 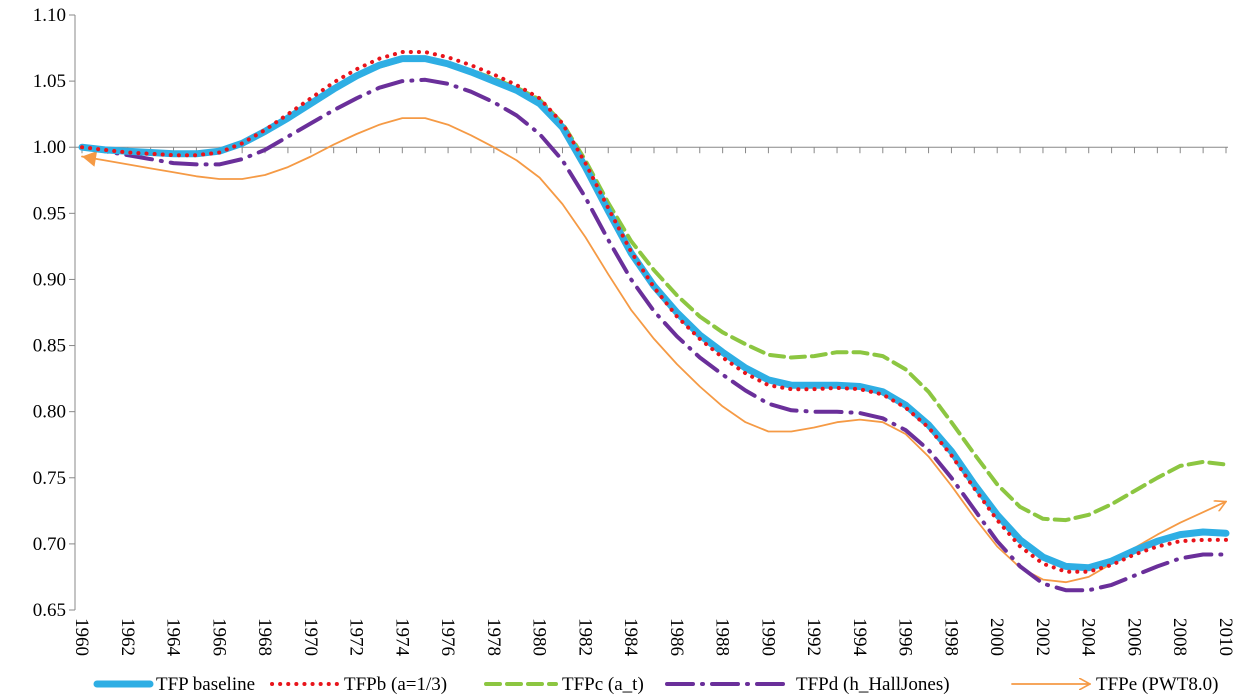 What do you see at coordinates (173, 637) in the screenshot?
I see `x-tick-label: 1964` at bounding box center [173, 637].